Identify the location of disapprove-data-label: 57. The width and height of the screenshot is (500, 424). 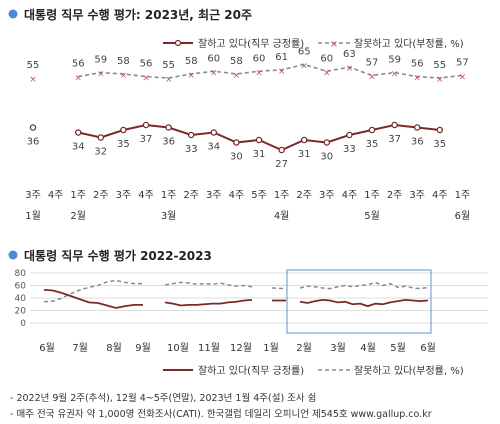
(462, 62).